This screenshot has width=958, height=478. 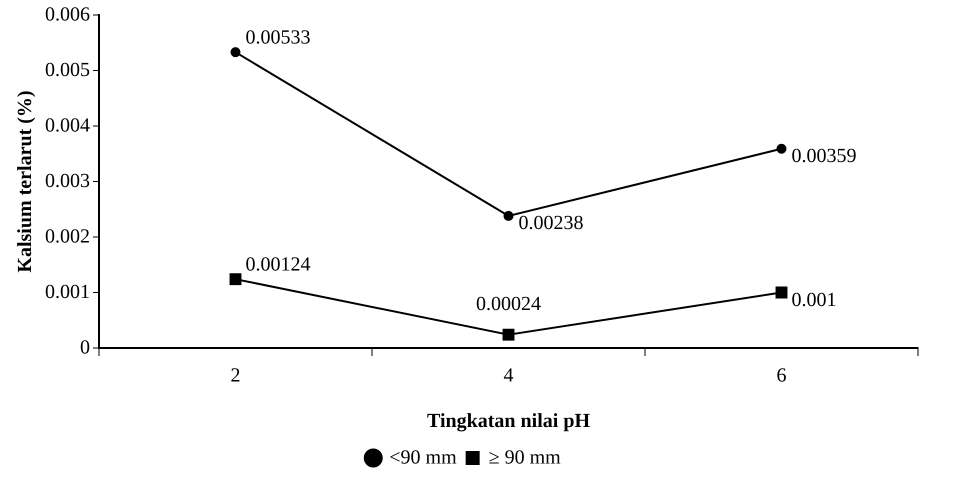 What do you see at coordinates (551, 223) in the screenshot?
I see `data-label: 0.00238` at bounding box center [551, 223].